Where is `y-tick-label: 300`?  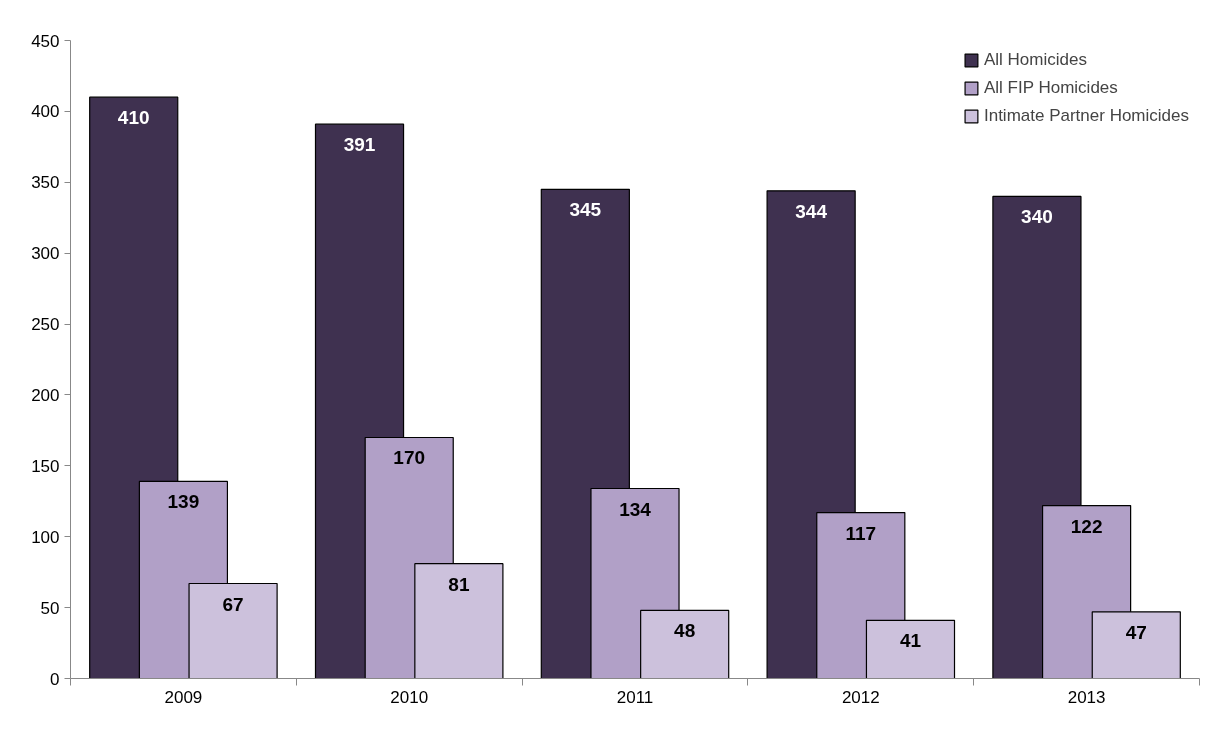
y-tick-label: 300 is located at coordinates (45, 254).